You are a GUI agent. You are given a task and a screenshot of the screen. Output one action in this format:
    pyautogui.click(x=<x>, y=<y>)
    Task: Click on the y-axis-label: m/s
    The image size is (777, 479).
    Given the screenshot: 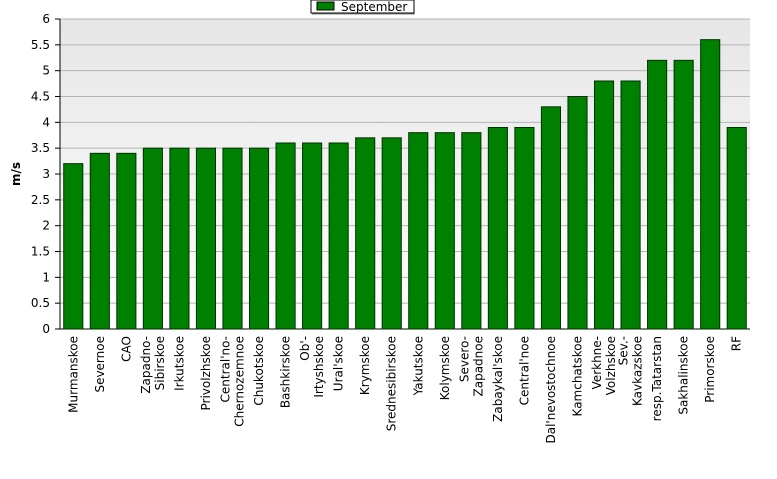 What is the action you would take?
    pyautogui.click(x=16, y=174)
    